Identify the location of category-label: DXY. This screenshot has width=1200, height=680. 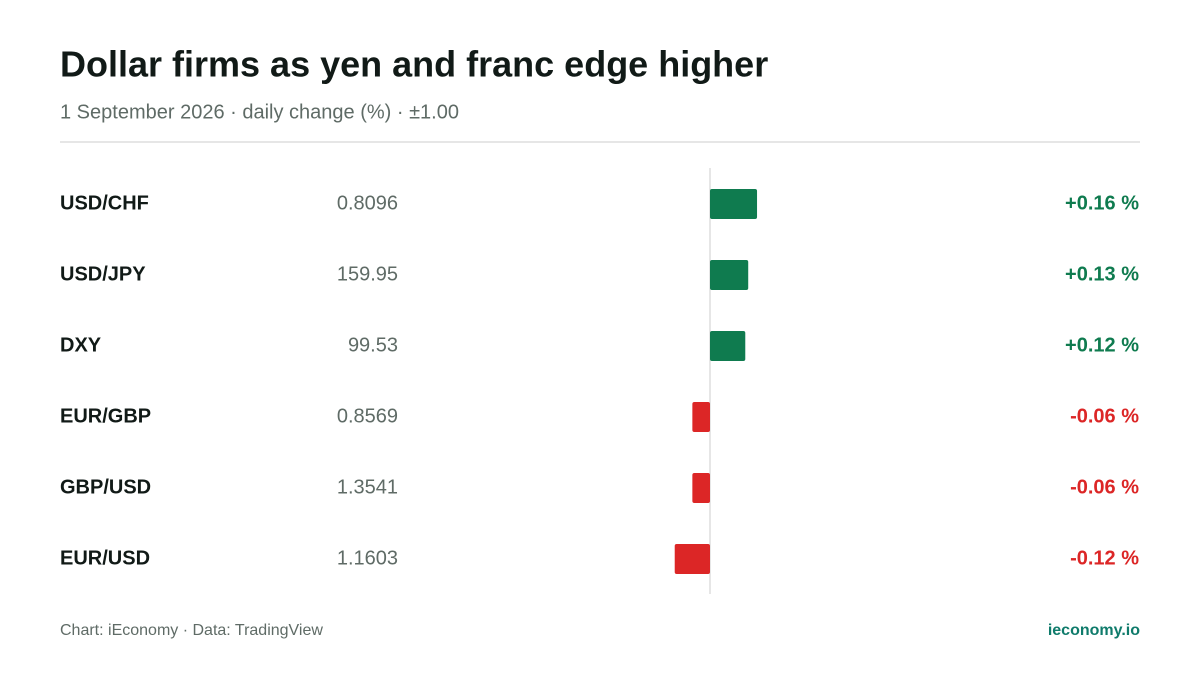
(81, 345).